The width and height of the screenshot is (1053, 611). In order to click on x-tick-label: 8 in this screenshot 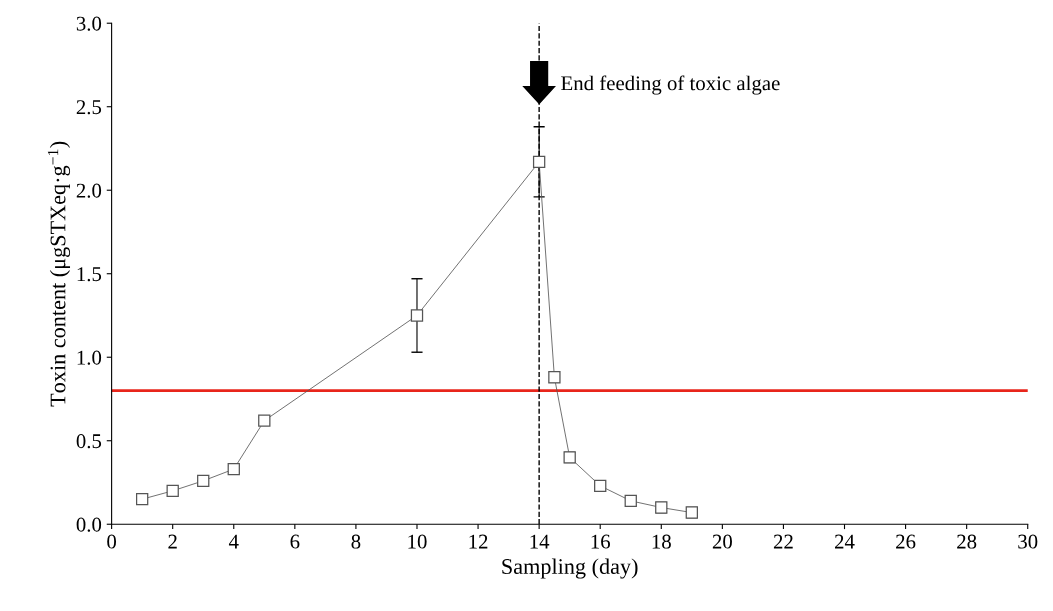, I will do `click(356, 541)`.